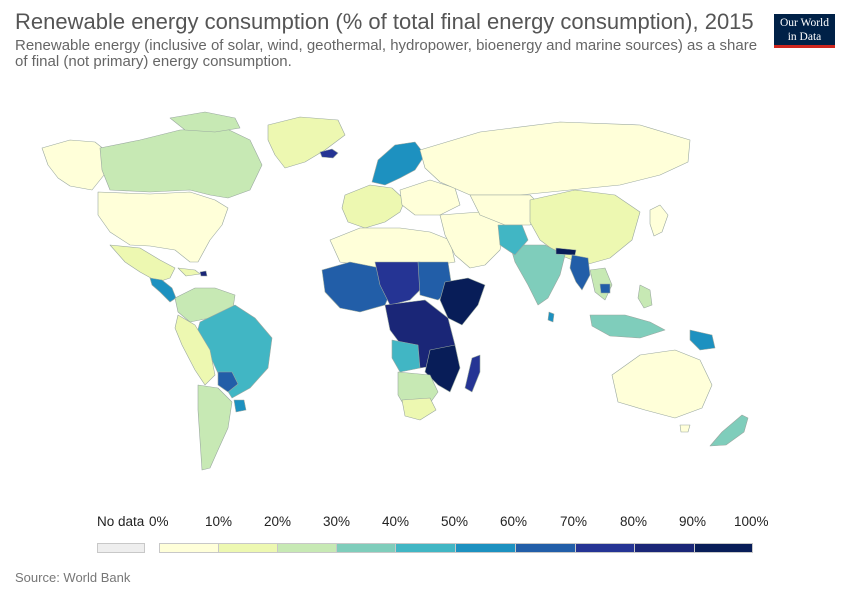 This screenshot has width=850, height=600. Describe the element at coordinates (551, 317) in the screenshot. I see `region-sri-lanka` at that location.